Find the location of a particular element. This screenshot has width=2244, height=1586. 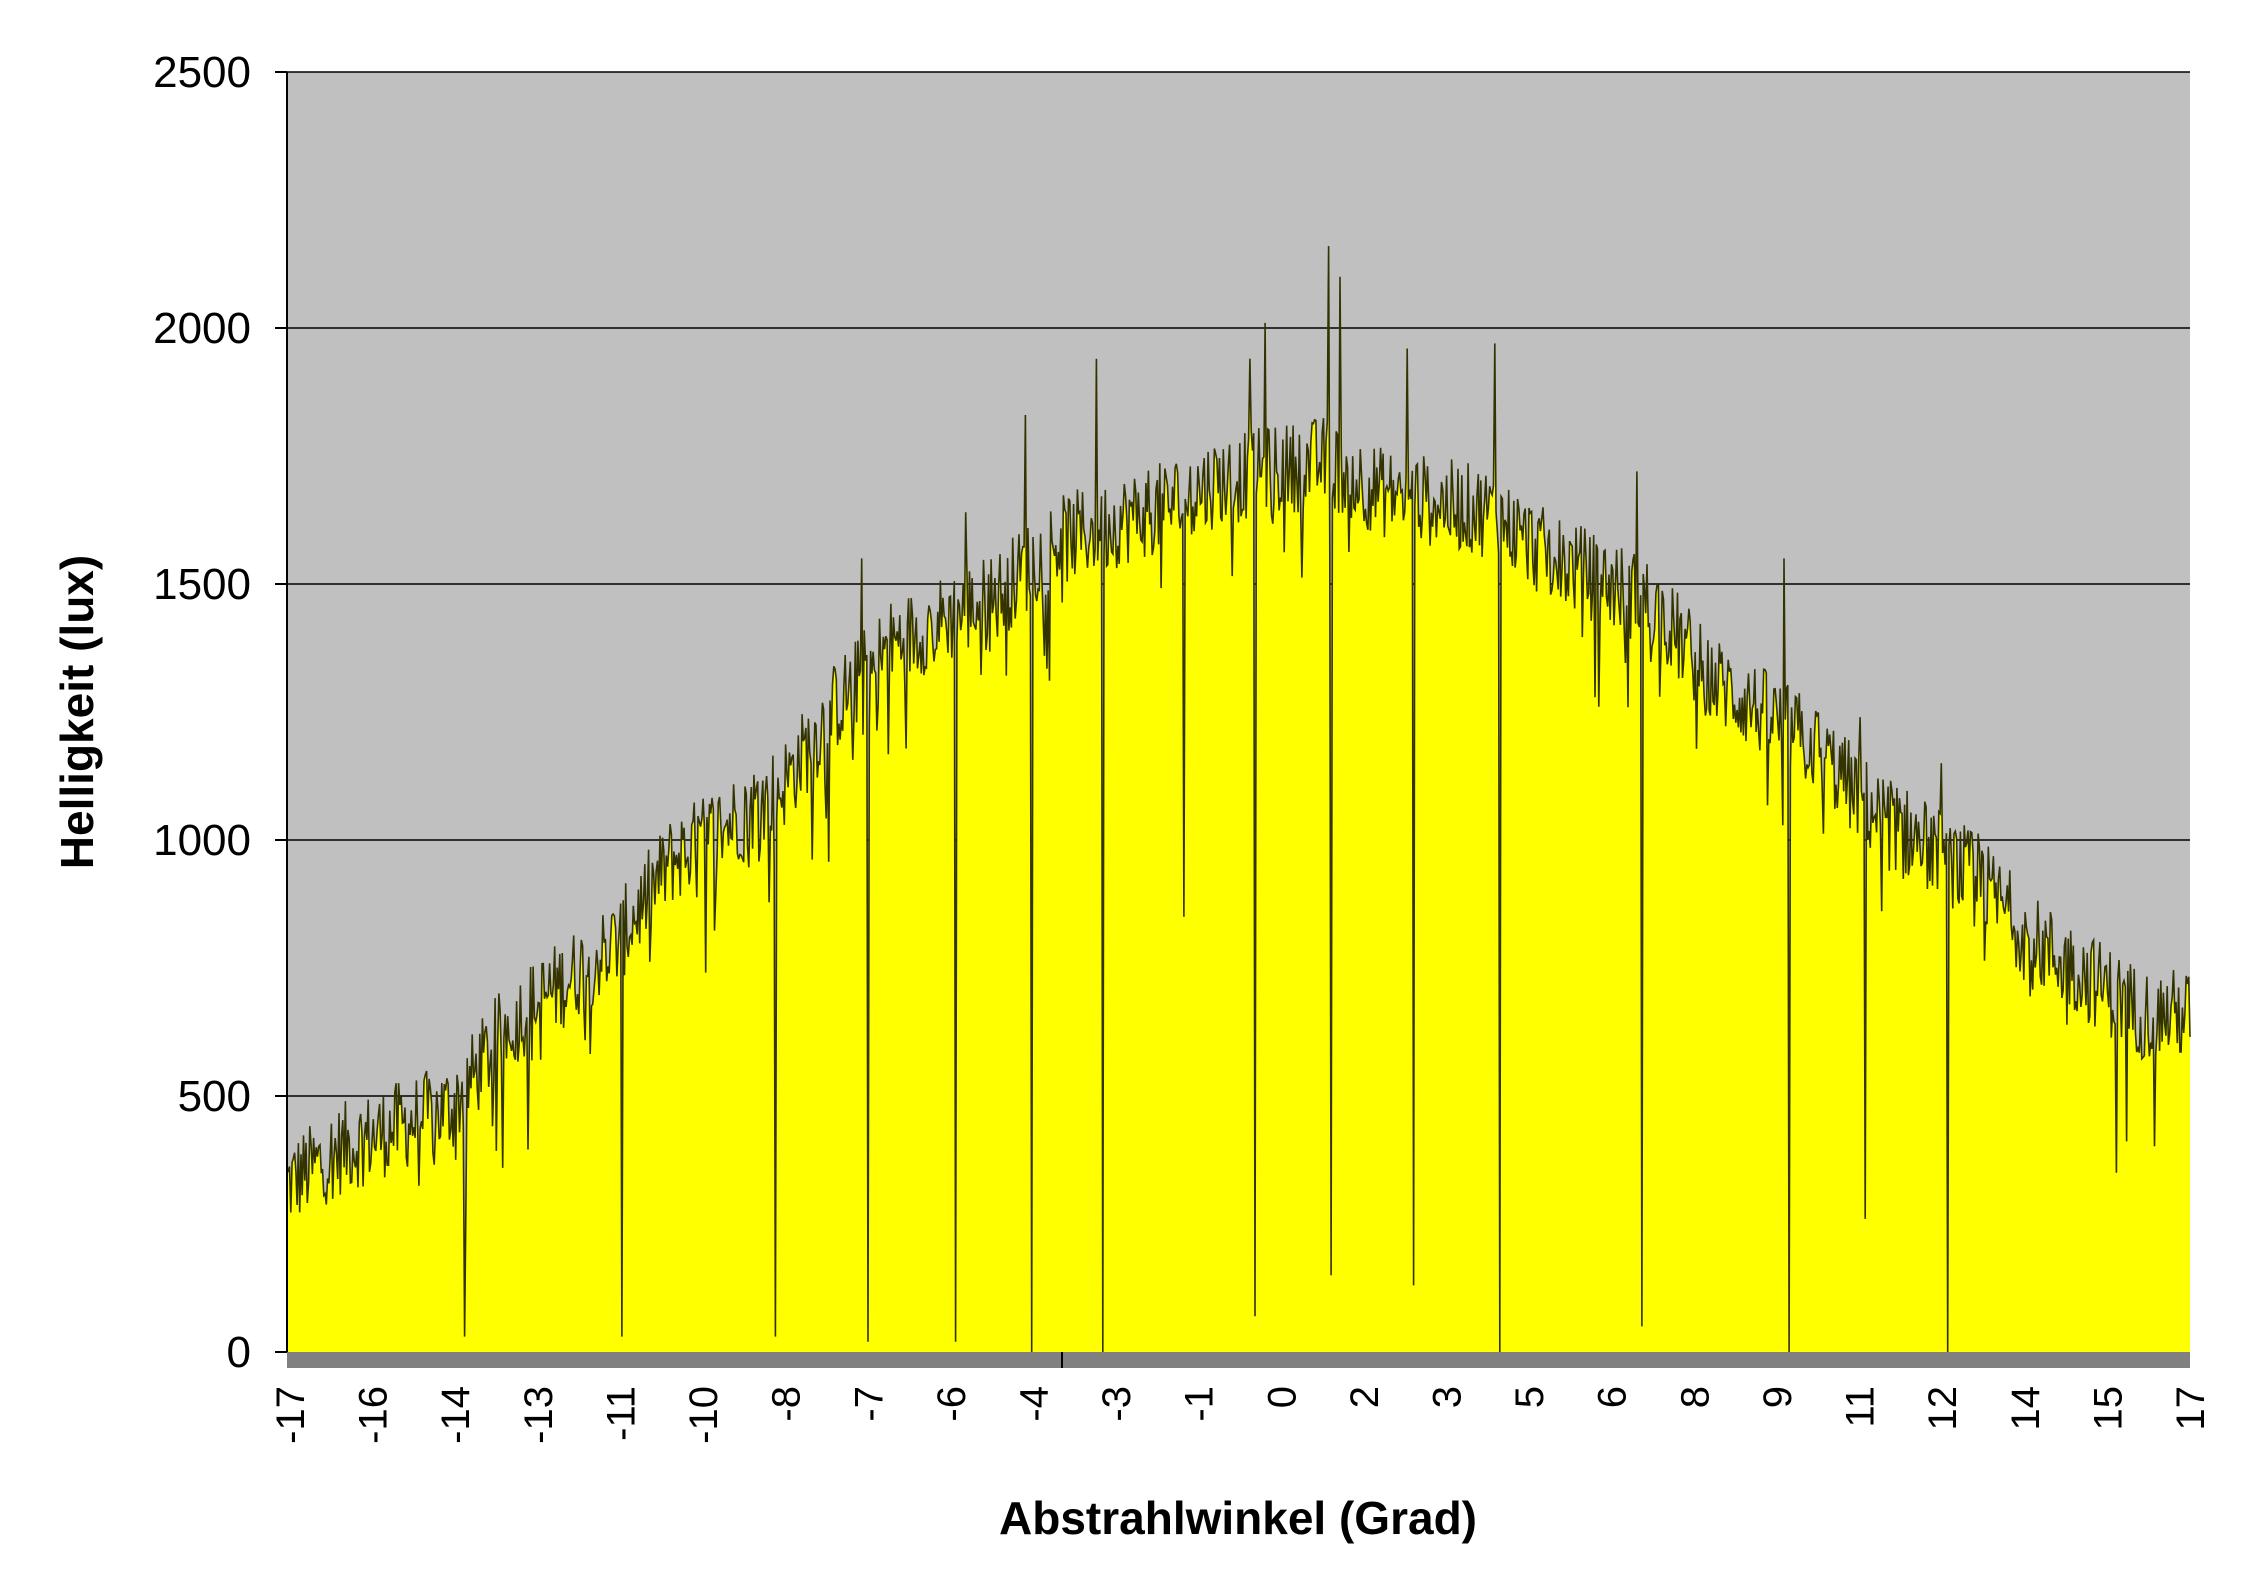

x-axis-band is located at coordinates (1238, 1360).